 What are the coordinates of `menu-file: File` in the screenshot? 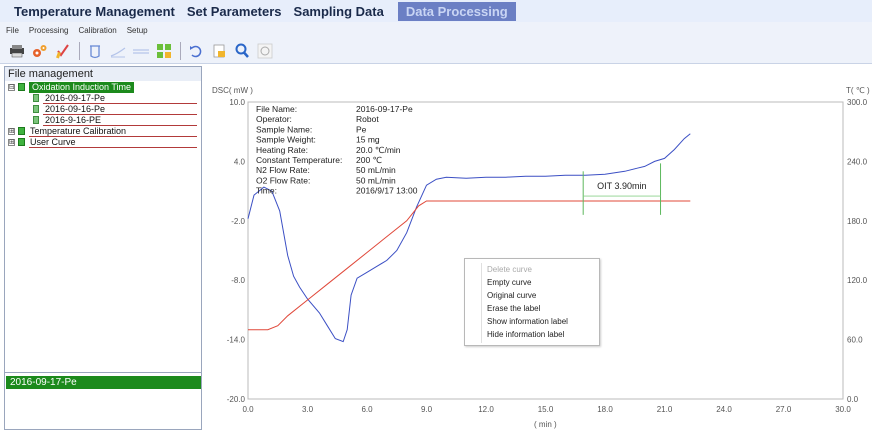 It's located at (12, 30).